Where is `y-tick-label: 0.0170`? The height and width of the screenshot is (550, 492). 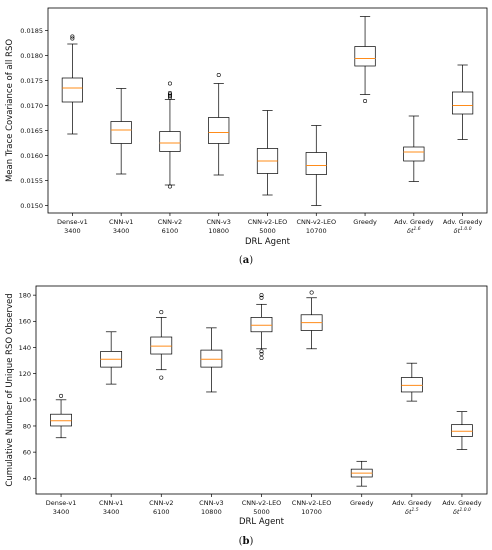
y-tick-label: 0.0170 is located at coordinates (31, 106).